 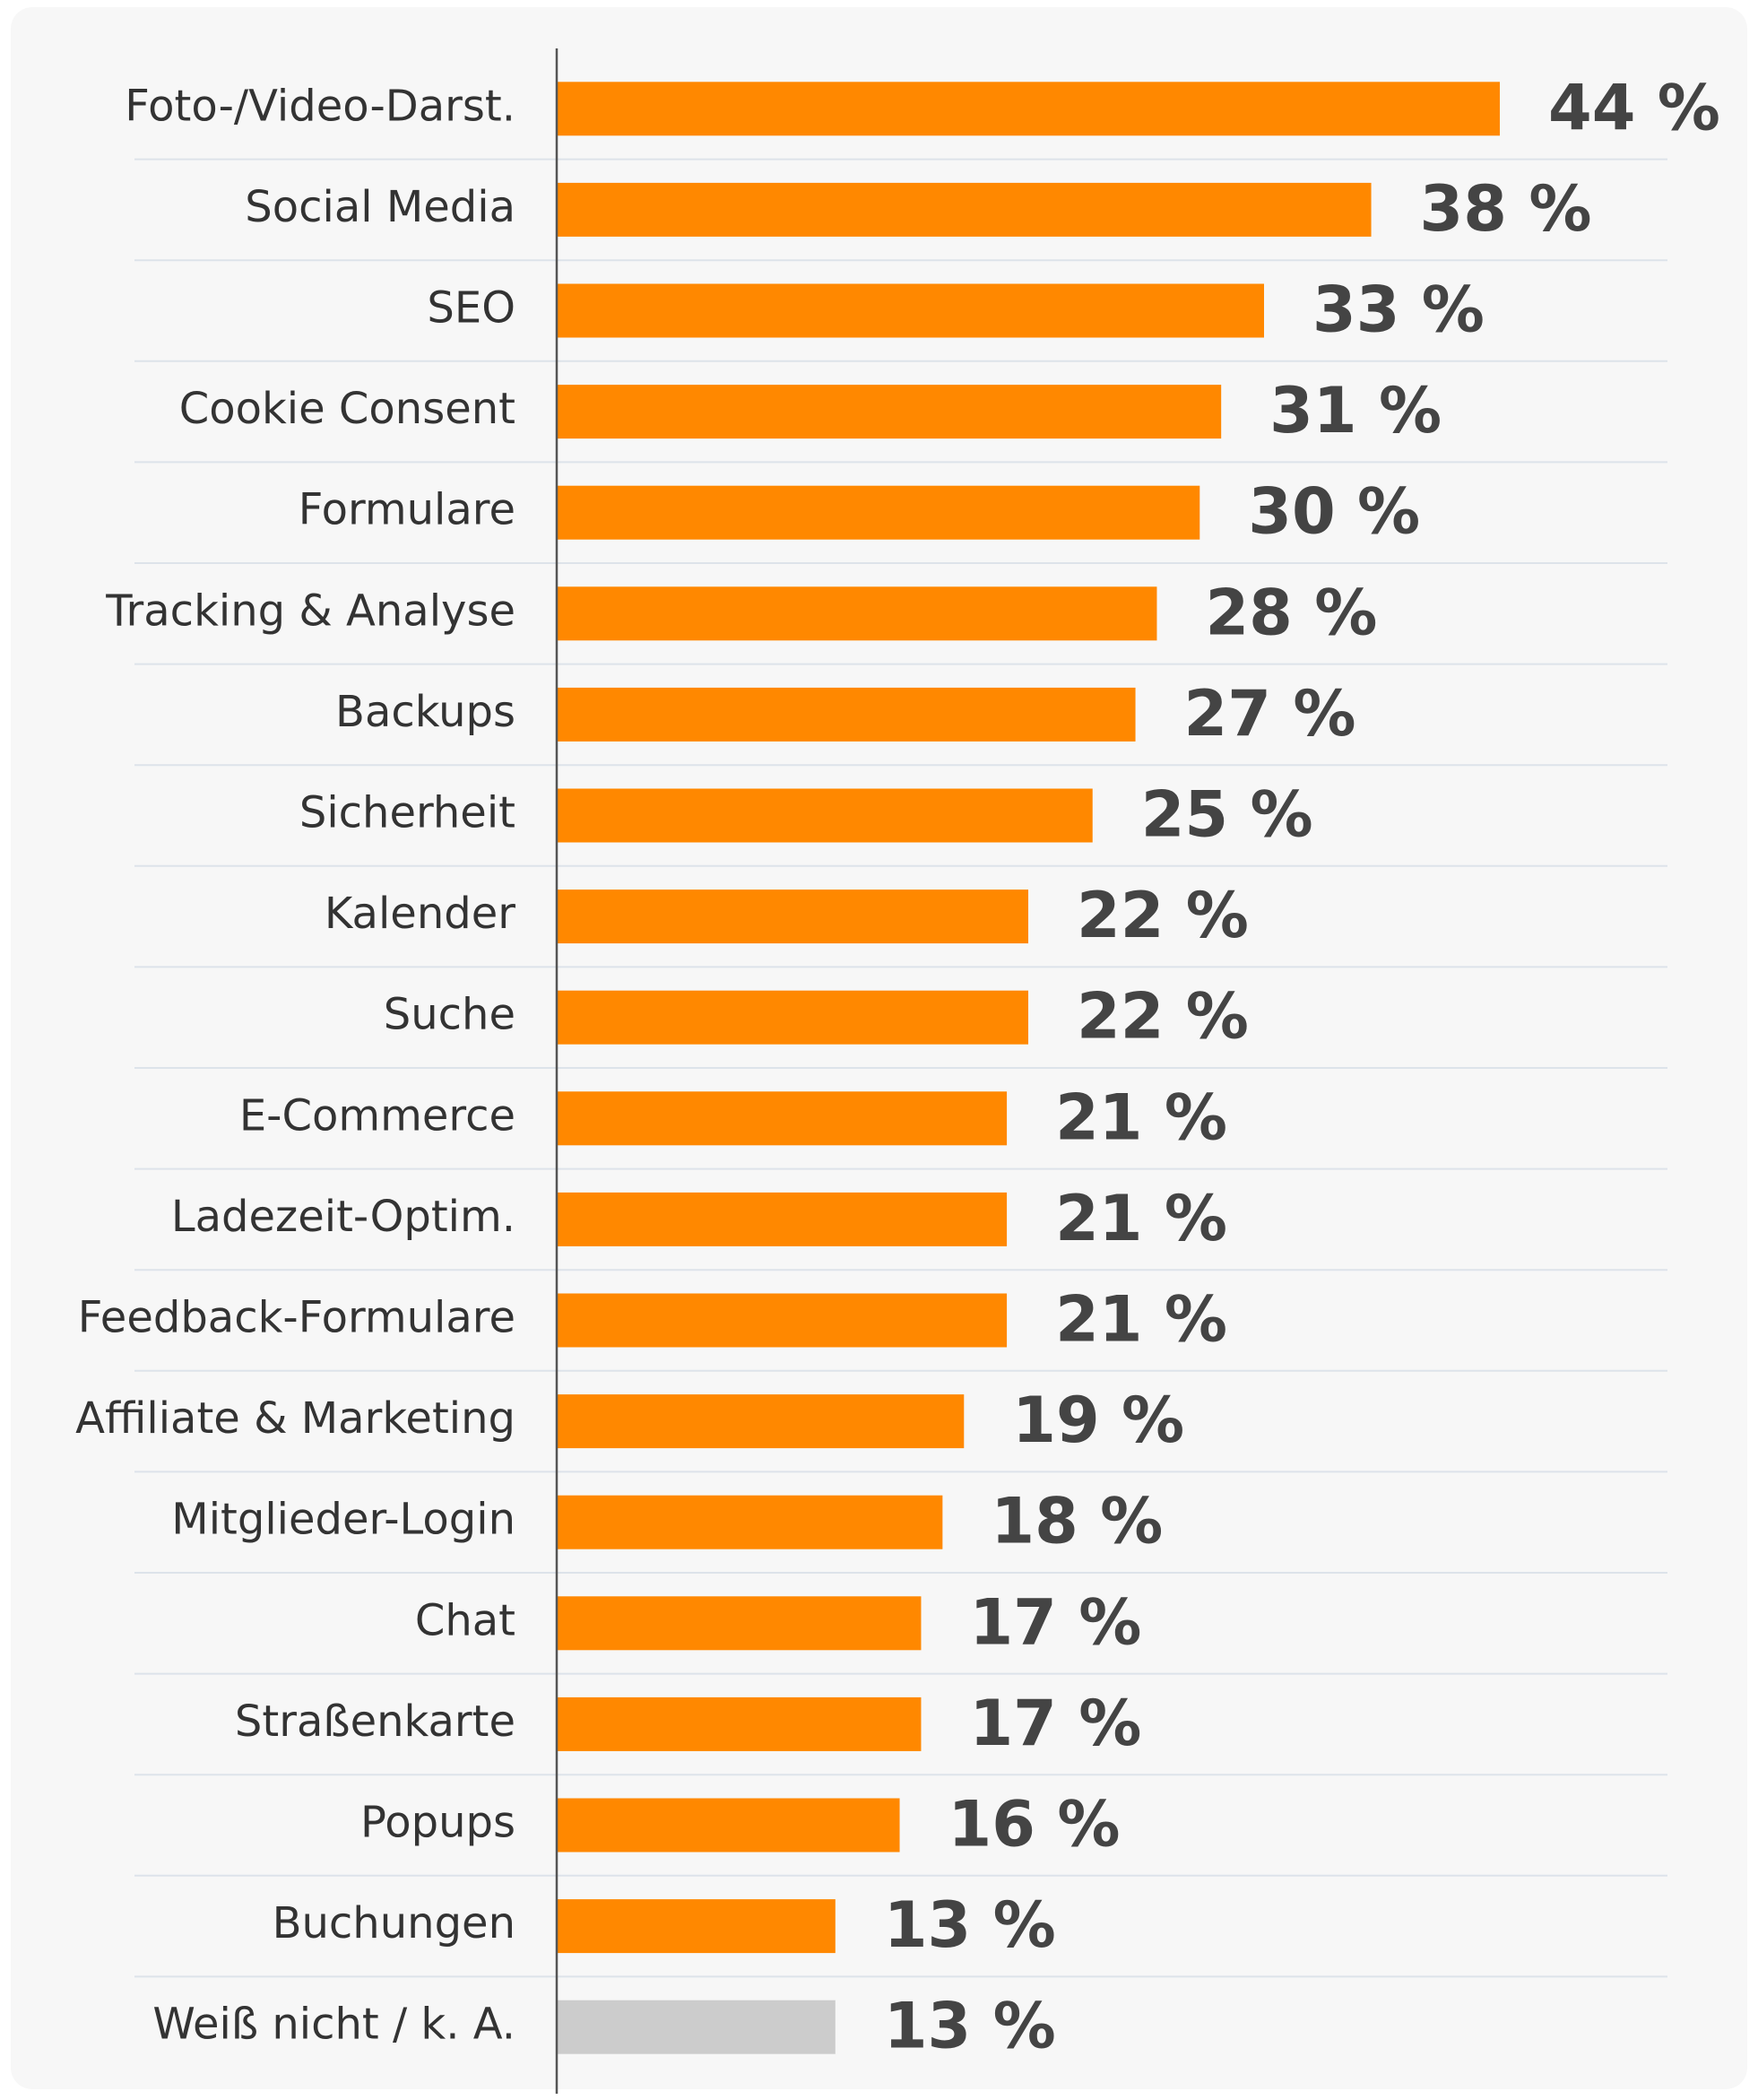 What do you see at coordinates (347, 409) in the screenshot?
I see `category-label: Cookie Consent` at bounding box center [347, 409].